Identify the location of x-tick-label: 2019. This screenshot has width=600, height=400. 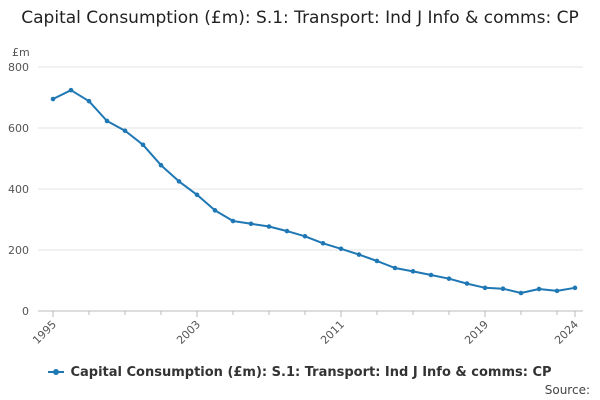
(476, 332).